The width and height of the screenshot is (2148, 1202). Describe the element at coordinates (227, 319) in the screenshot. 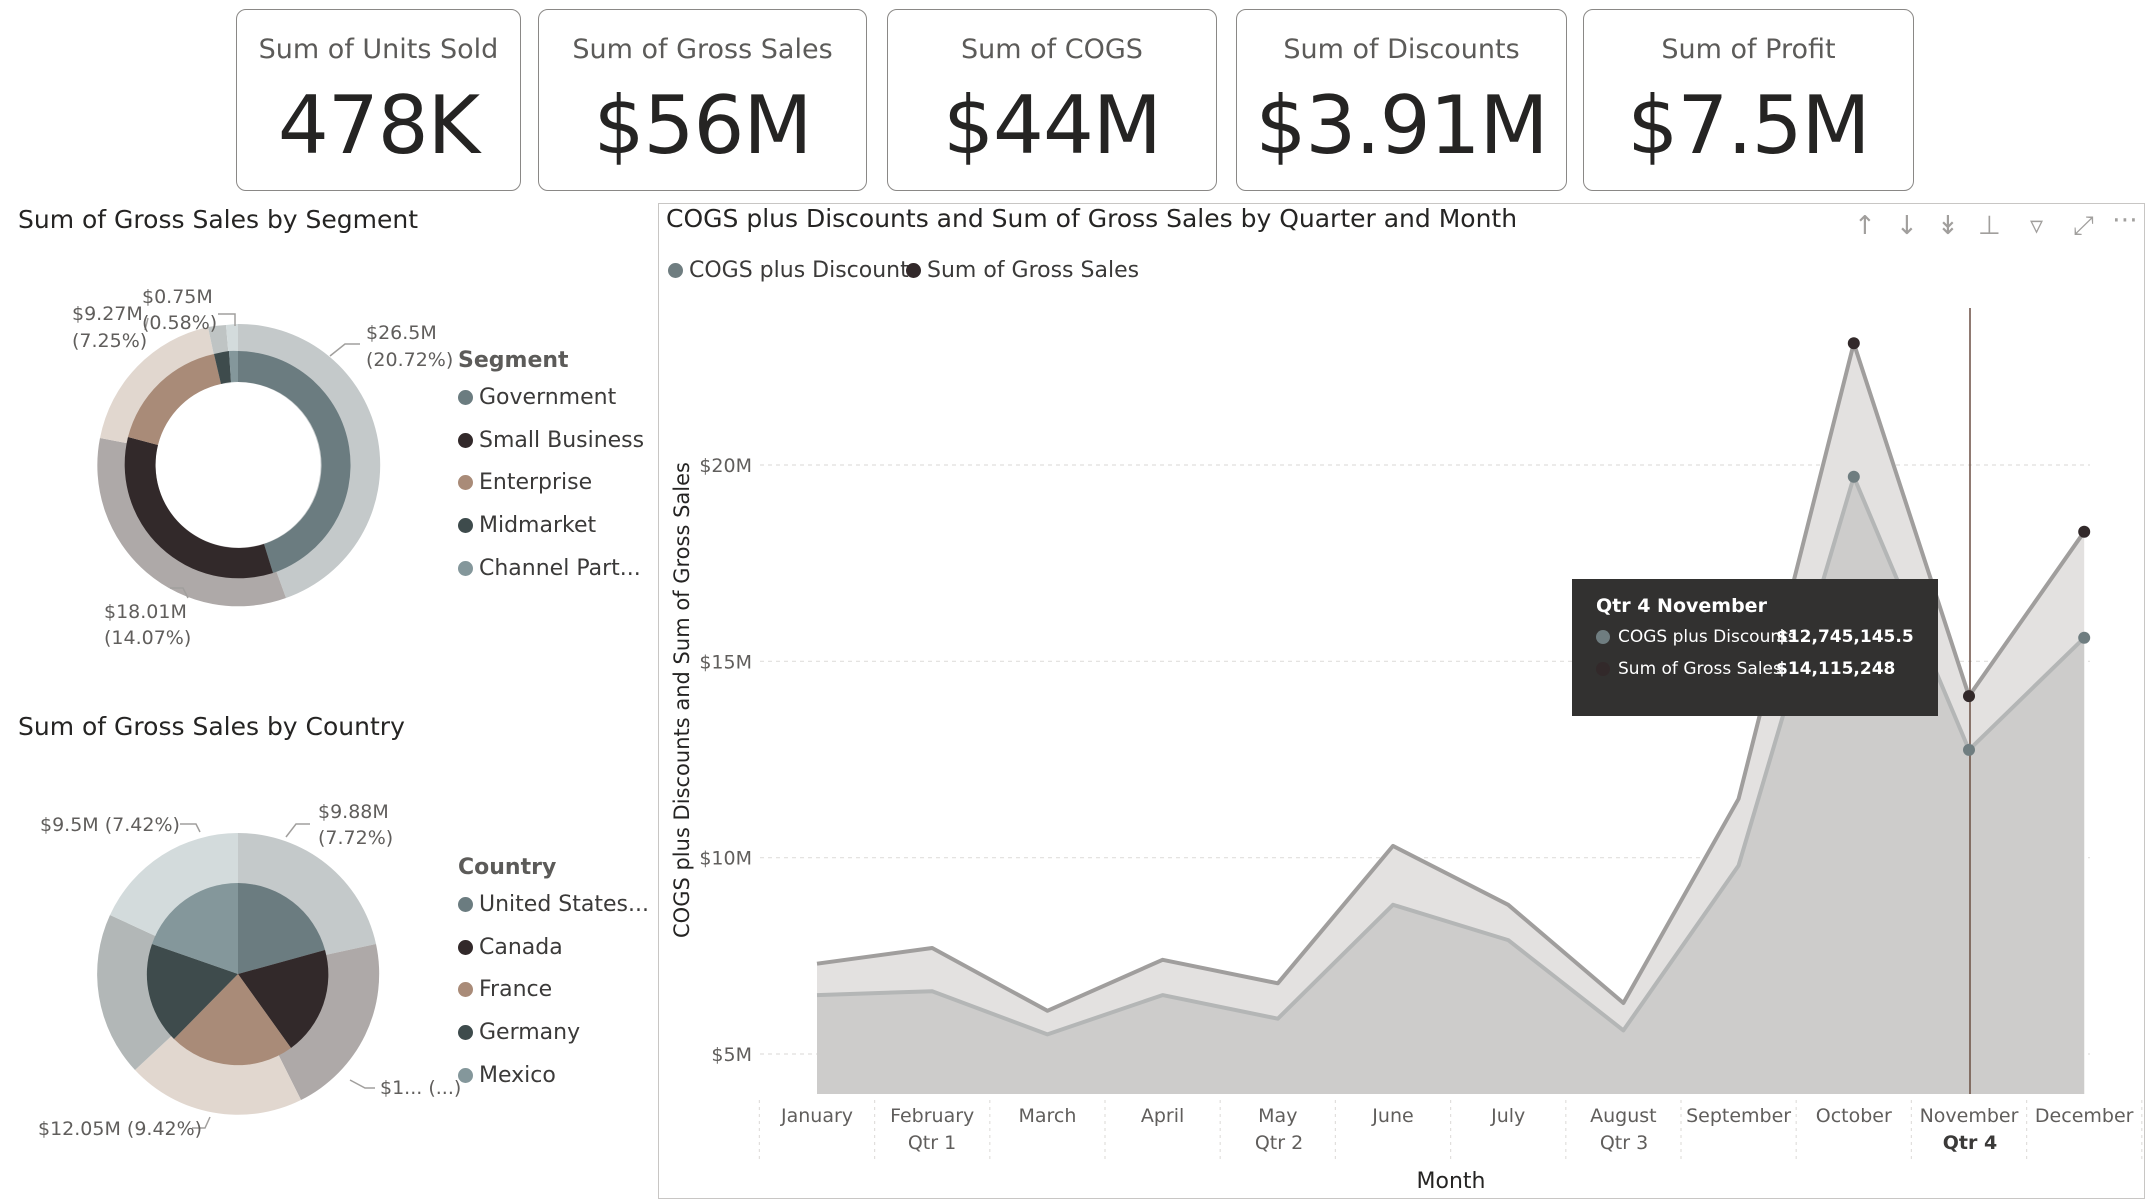

I see `leader-line-channel` at that location.